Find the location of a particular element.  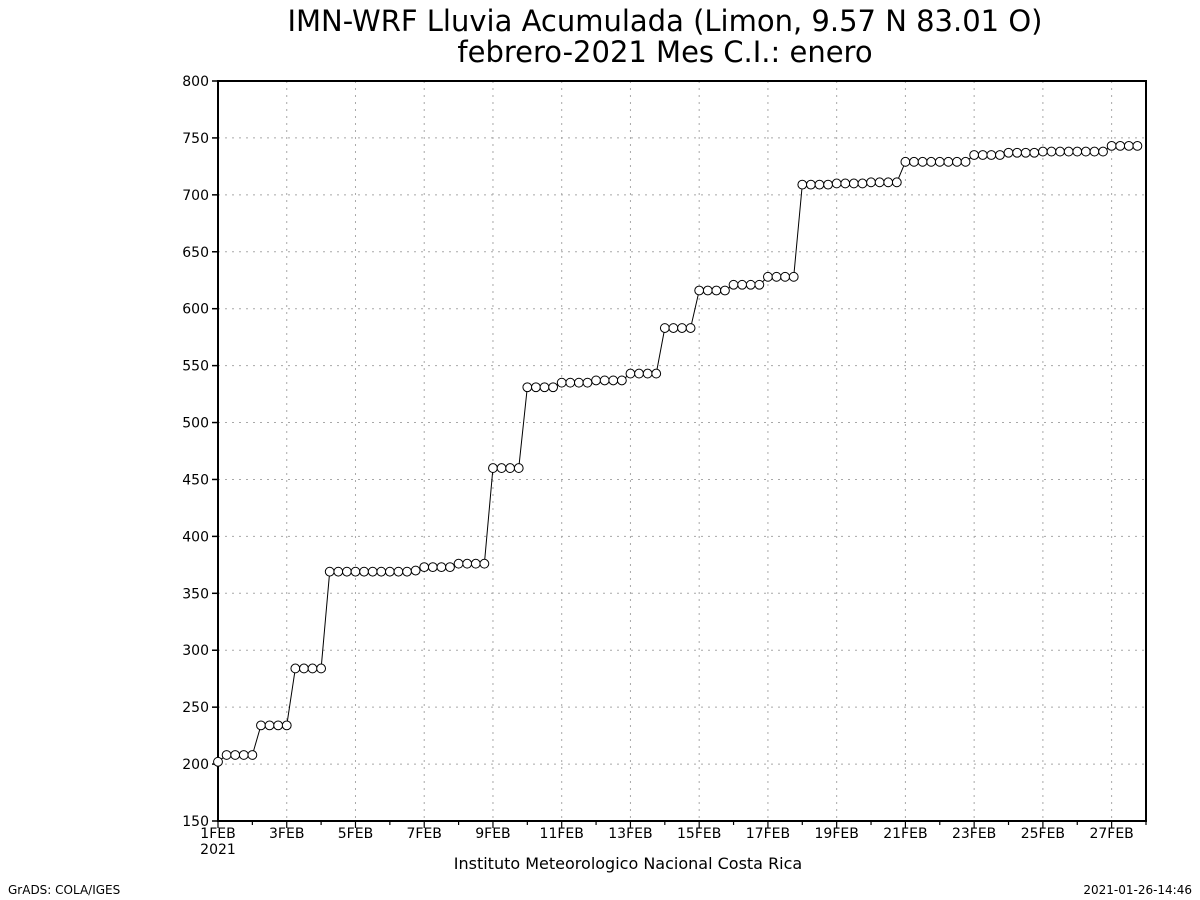

footer-left: GrADS: COLA/IGES is located at coordinates (64, 890).